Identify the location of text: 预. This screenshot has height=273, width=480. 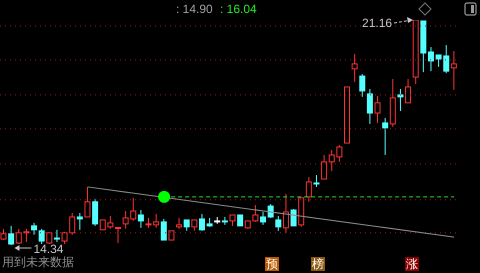
(272, 264).